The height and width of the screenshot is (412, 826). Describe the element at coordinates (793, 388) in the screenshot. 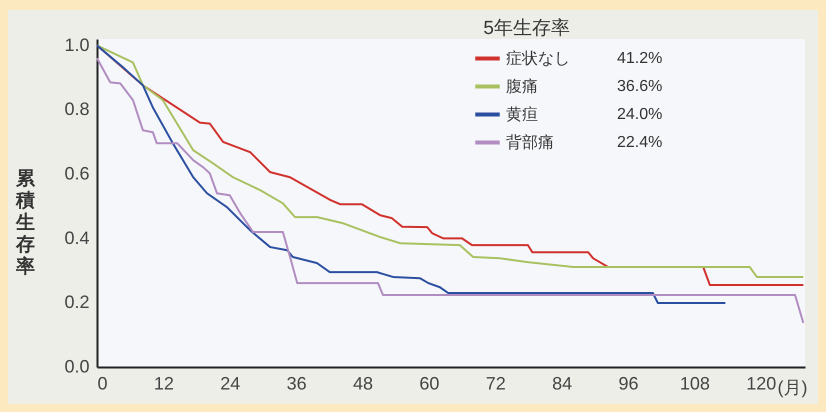

I see `x-axis-title: (月)` at that location.